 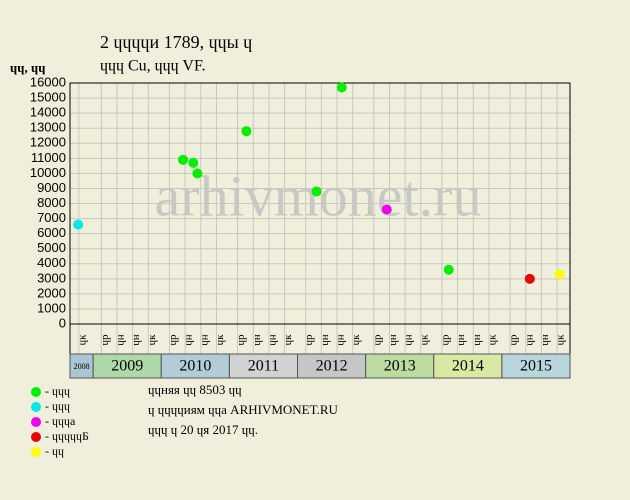 What do you see at coordinates (48, 81) in the screenshot?
I see `y-tick-label: 16000` at bounding box center [48, 81].